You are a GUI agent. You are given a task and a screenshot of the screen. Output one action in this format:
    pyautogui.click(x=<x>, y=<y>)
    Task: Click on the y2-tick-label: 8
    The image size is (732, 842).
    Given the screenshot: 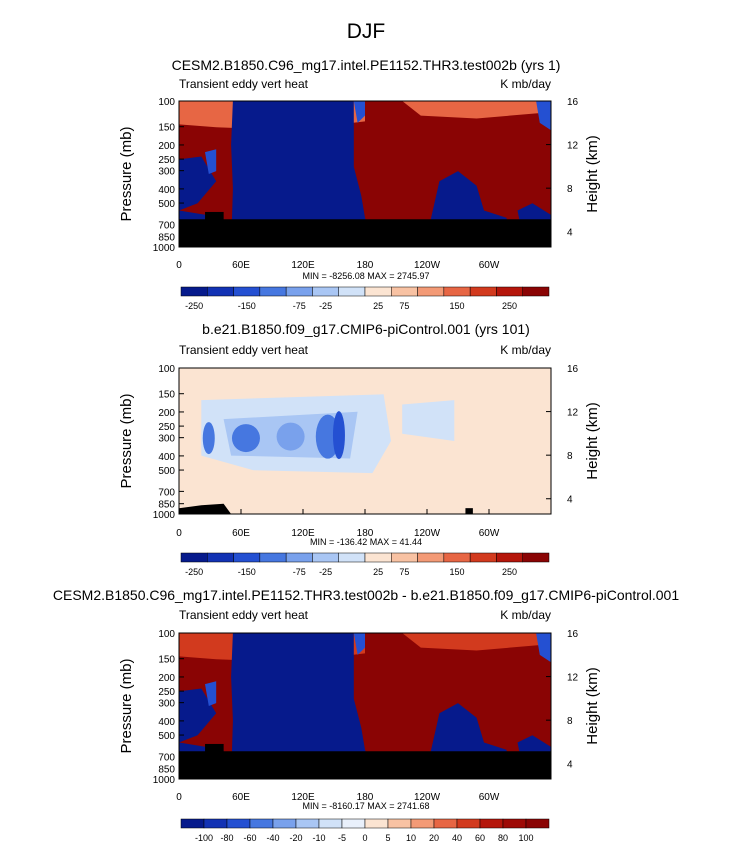 What is the action you would take?
    pyautogui.click(x=570, y=721)
    